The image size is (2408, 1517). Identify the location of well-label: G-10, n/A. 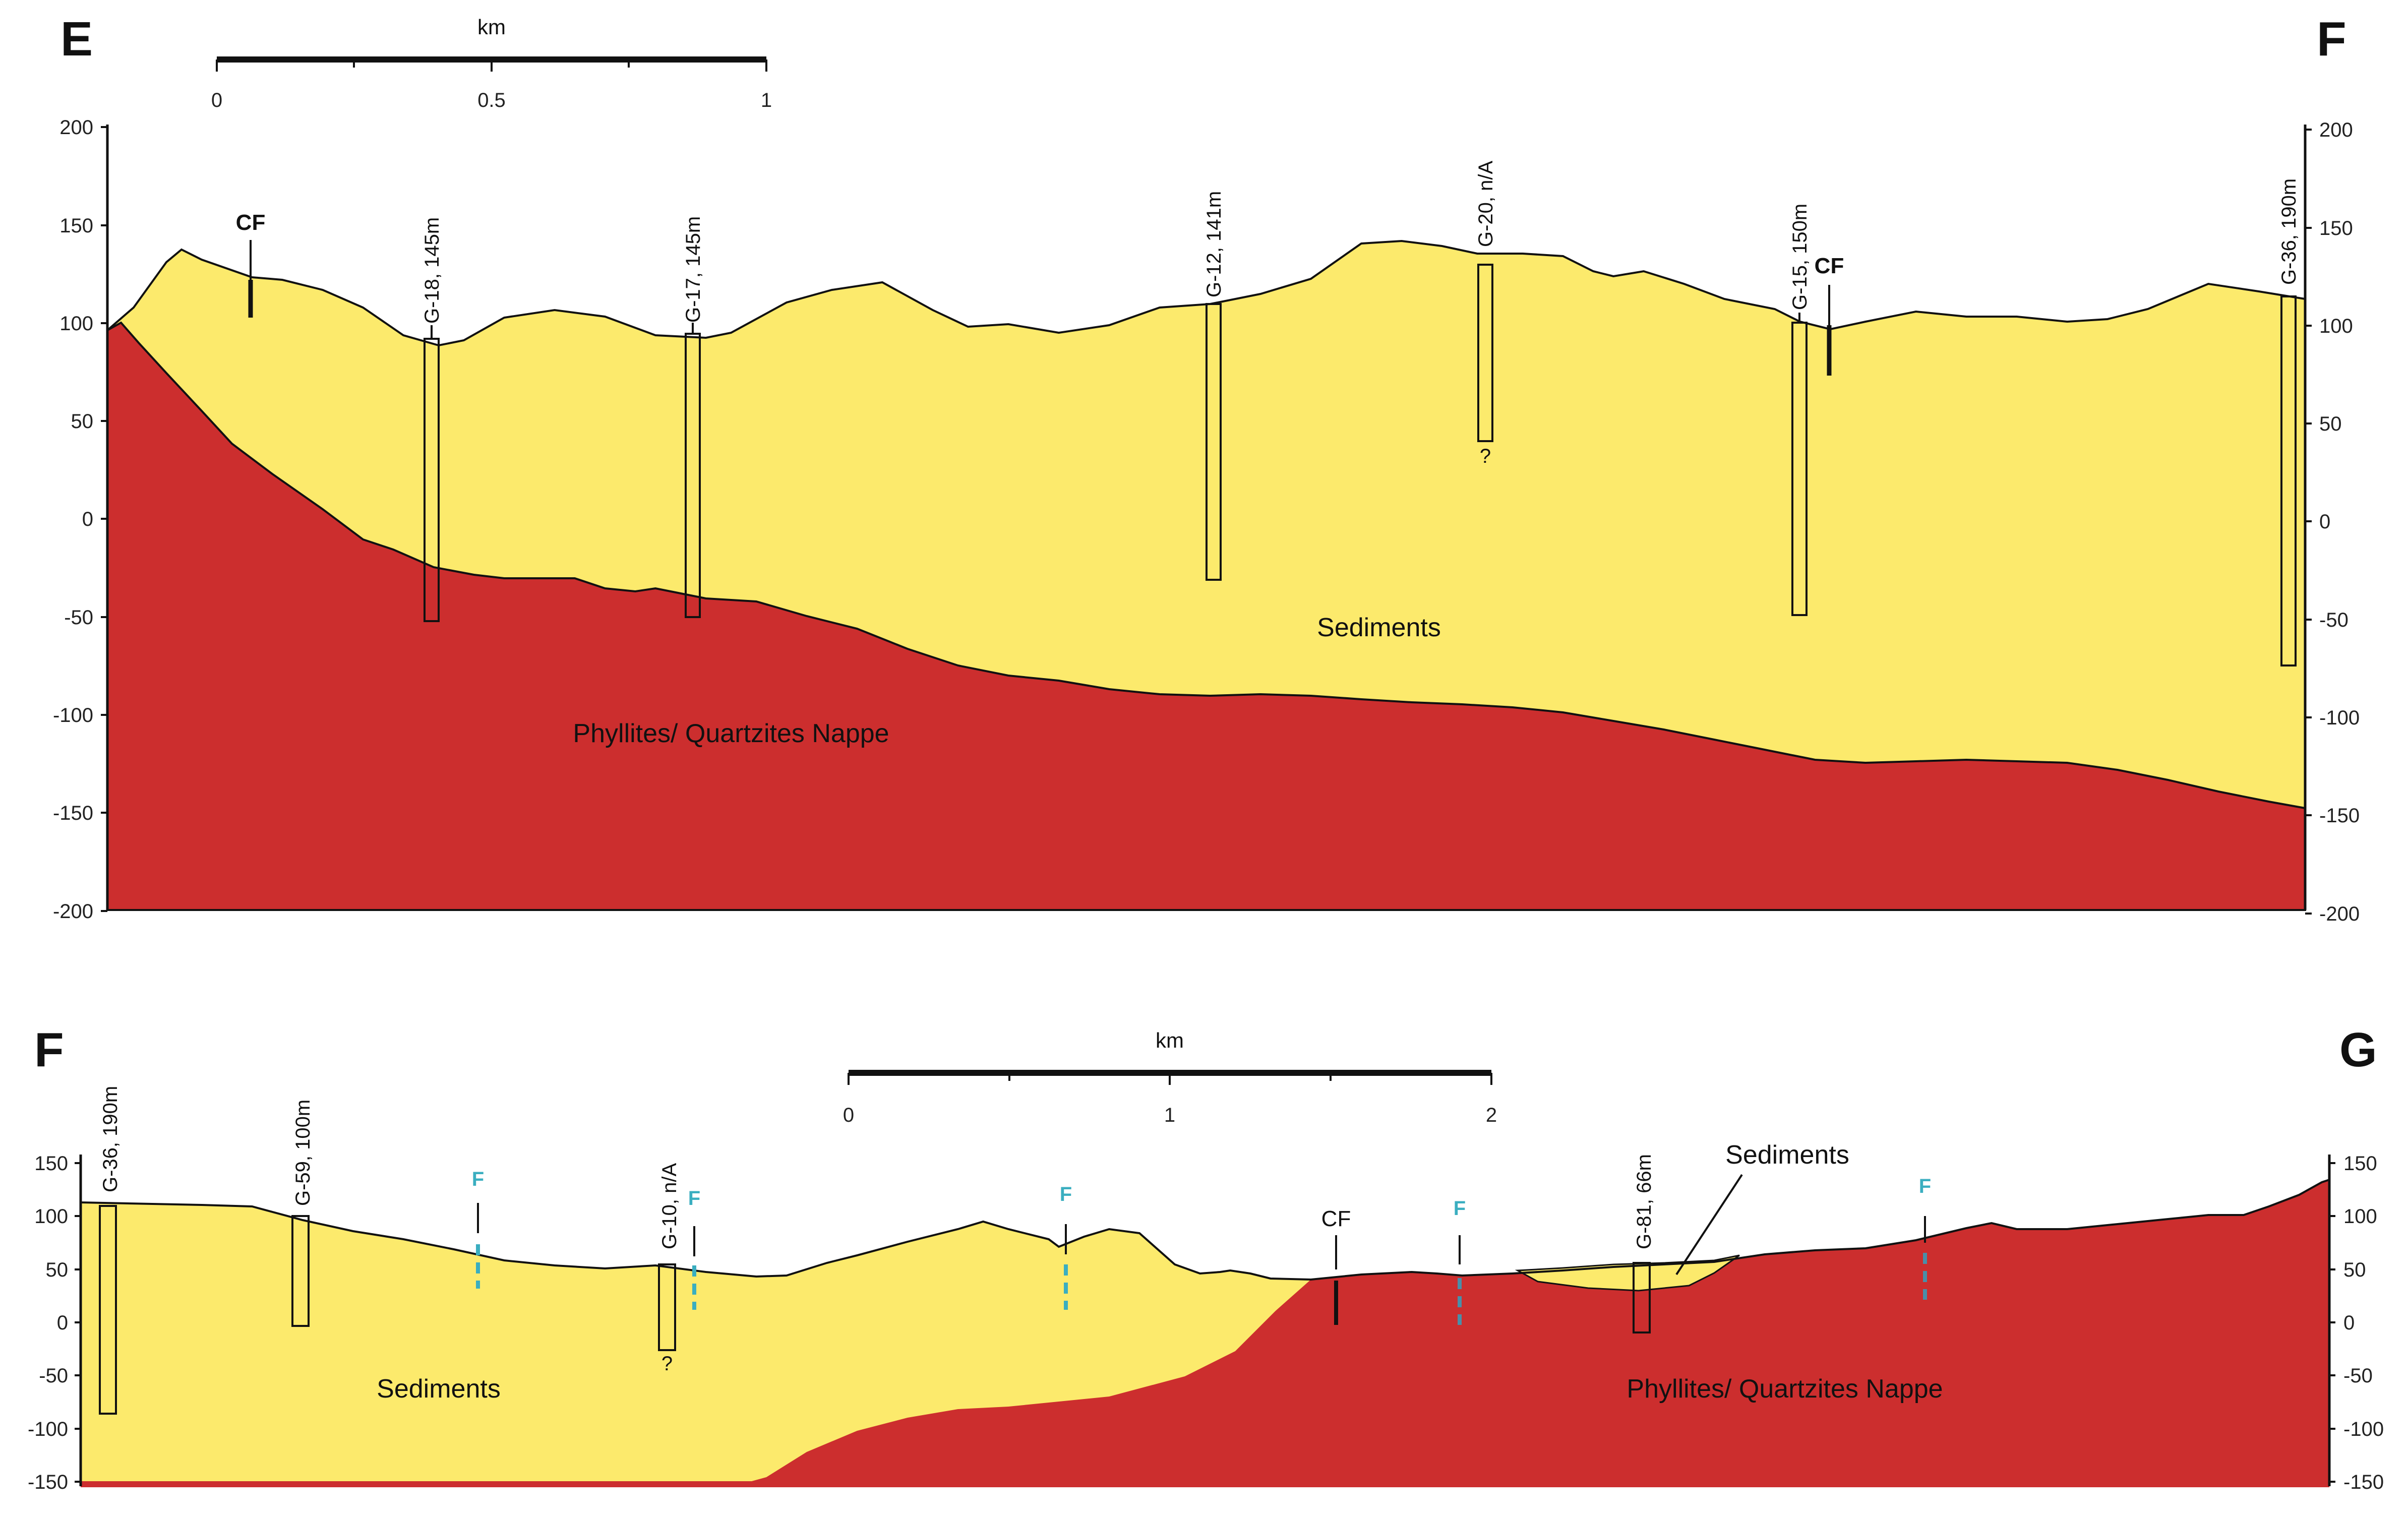
(669, 1206).